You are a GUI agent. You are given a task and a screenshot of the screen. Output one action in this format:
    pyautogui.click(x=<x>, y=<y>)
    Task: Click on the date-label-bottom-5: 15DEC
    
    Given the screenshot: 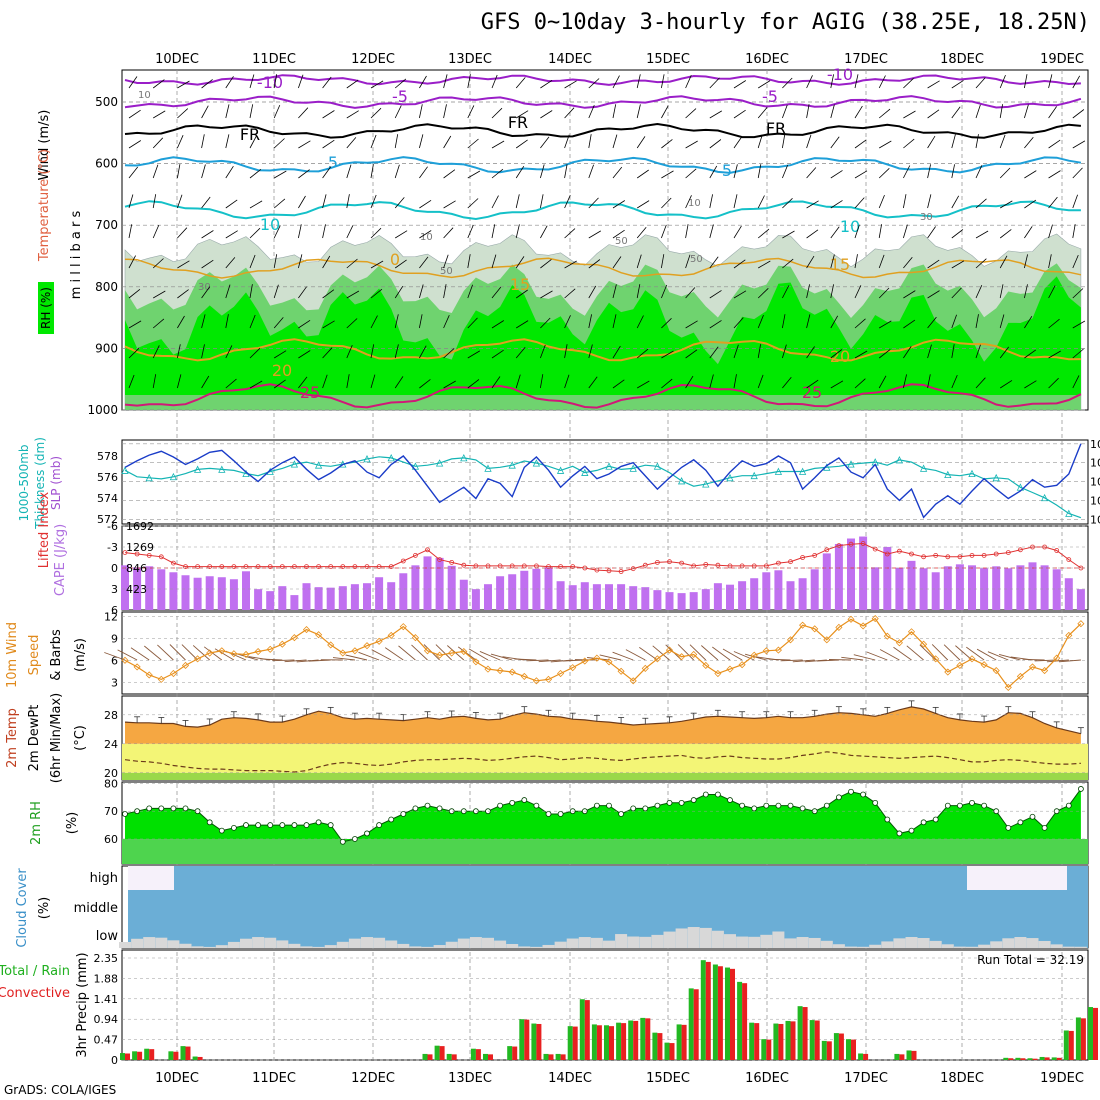 What is the action you would take?
    pyautogui.click(x=668, y=1078)
    